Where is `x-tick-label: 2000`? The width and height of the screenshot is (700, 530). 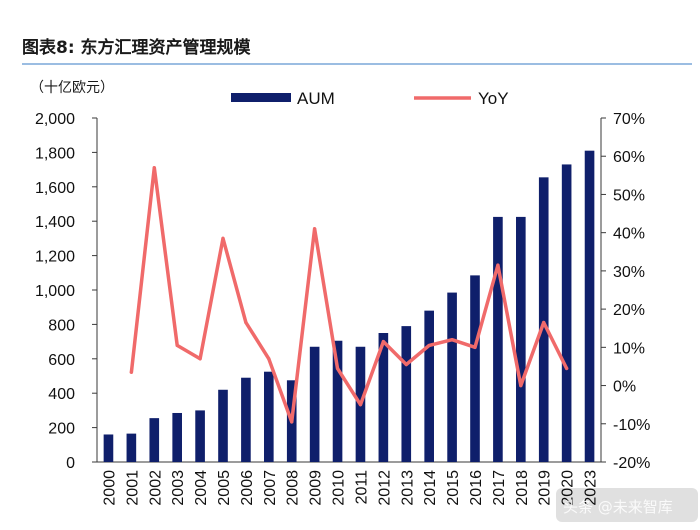
x-tick-label: 2000 is located at coordinates (109, 488).